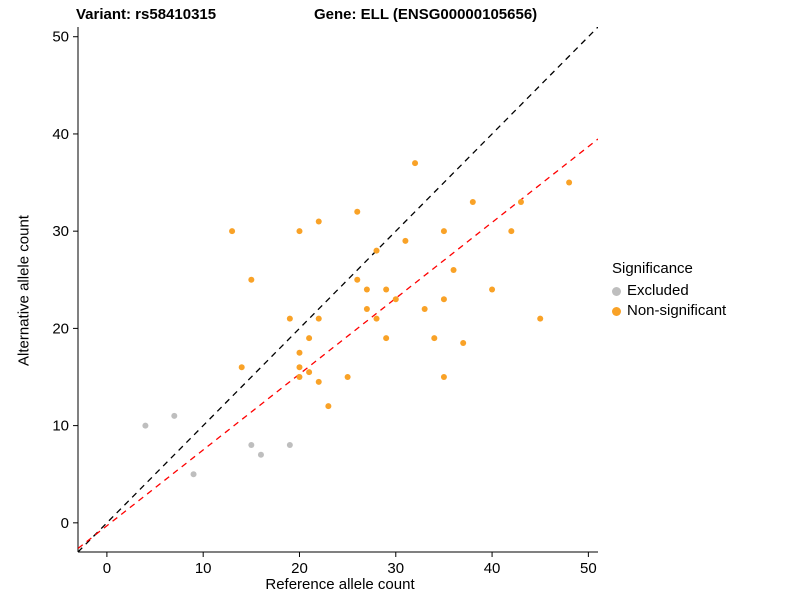 This screenshot has width=800, height=600. What do you see at coordinates (146, 14) in the screenshot?
I see `chart-title-variant: Variant: rs58410315` at bounding box center [146, 14].